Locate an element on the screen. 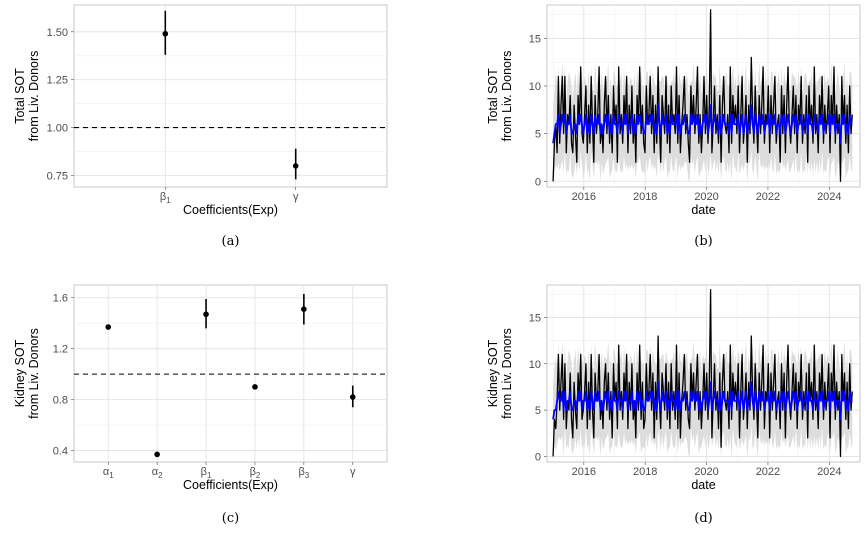 This screenshot has width=866, height=536. y-tick-label: 0.8 is located at coordinates (60, 401).